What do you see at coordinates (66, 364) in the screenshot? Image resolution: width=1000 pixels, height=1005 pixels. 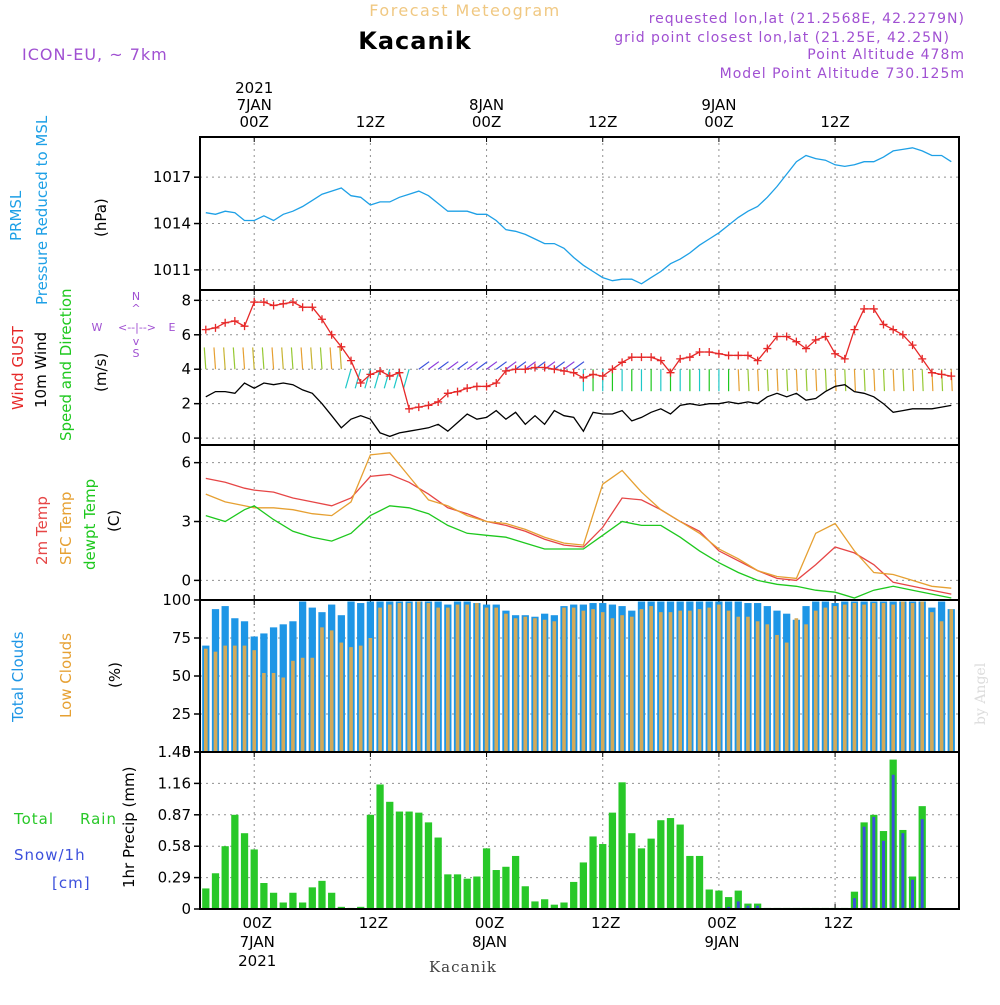 I see `speed-direction-label: Speed and Direction` at bounding box center [66, 364].